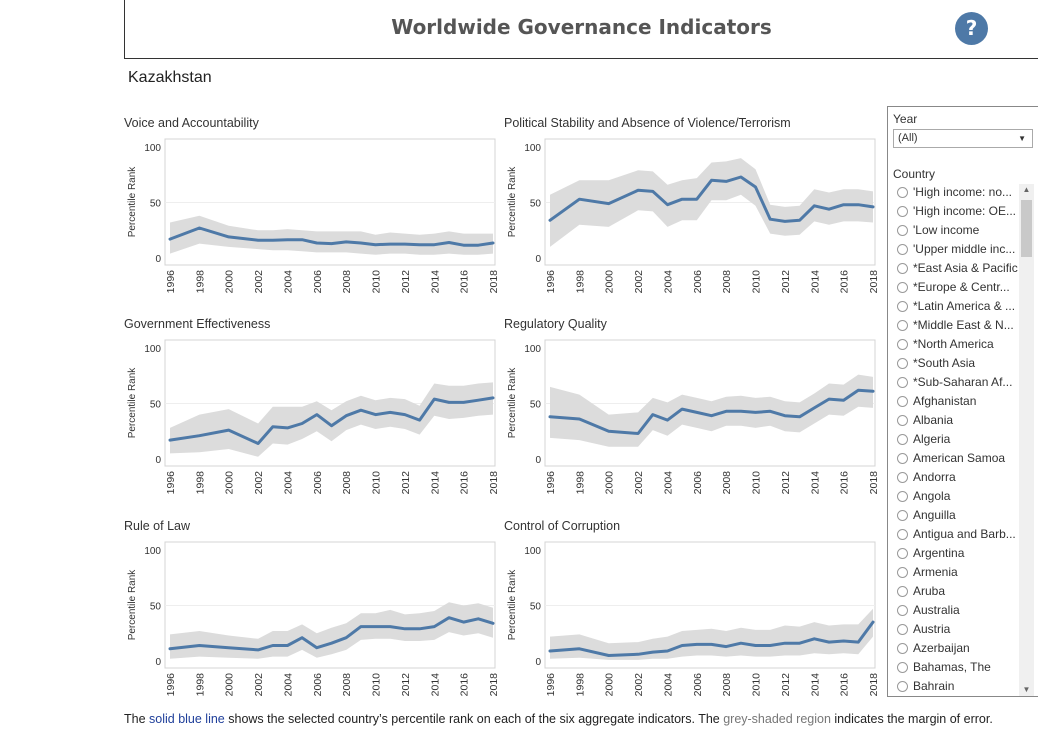 The width and height of the screenshot is (1038, 748). Describe the element at coordinates (1026, 228) in the screenshot. I see `scrollbar-thumb` at that location.